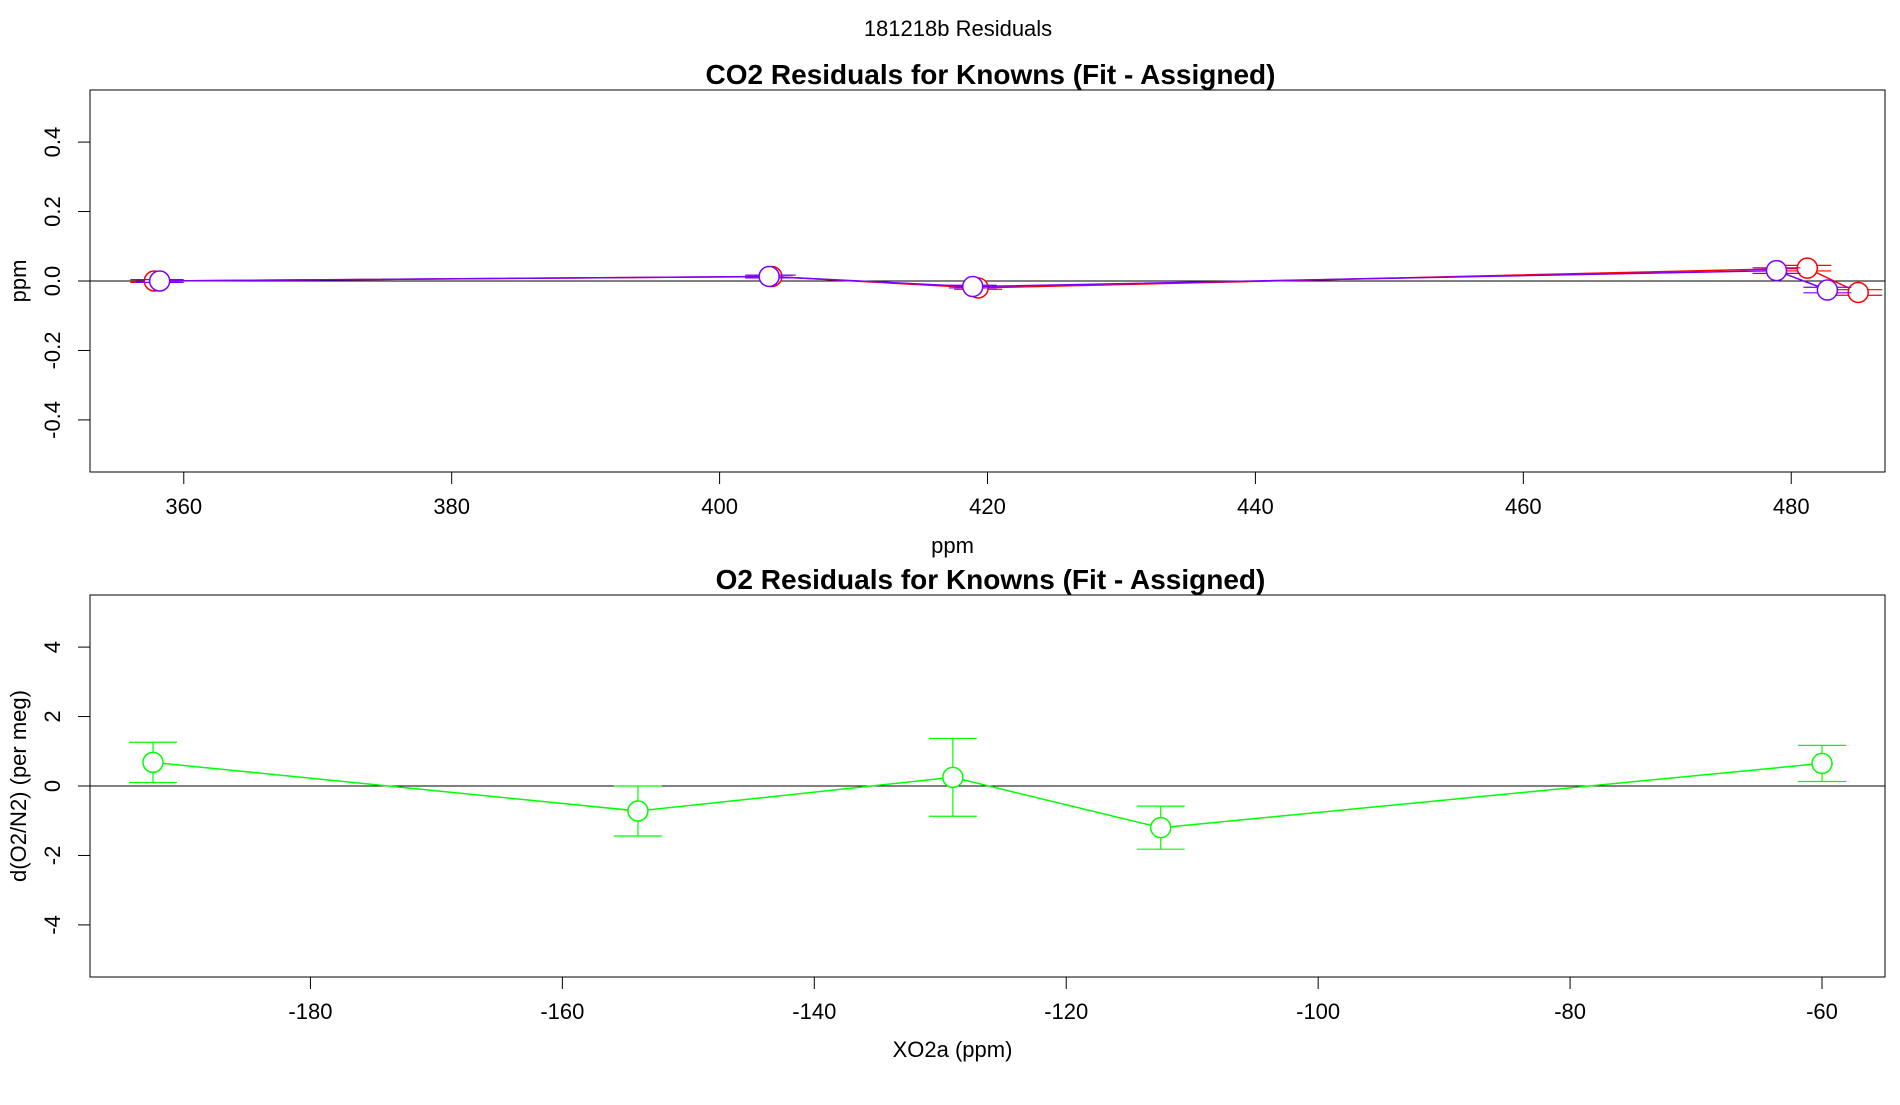  What do you see at coordinates (991, 579) in the screenshot?
I see `plot2-title: O2 Residuals for Knowns (Fit - Assigned)` at bounding box center [991, 579].